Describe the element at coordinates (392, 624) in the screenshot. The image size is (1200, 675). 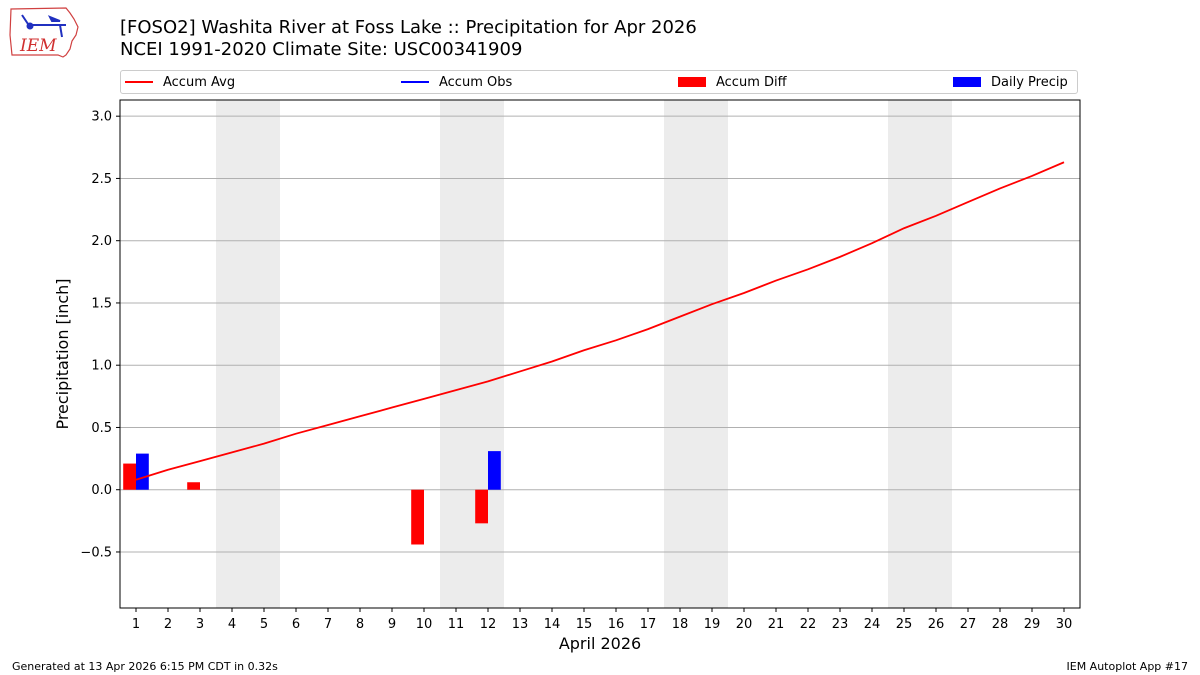
I see `x-tick-label: 9` at that location.